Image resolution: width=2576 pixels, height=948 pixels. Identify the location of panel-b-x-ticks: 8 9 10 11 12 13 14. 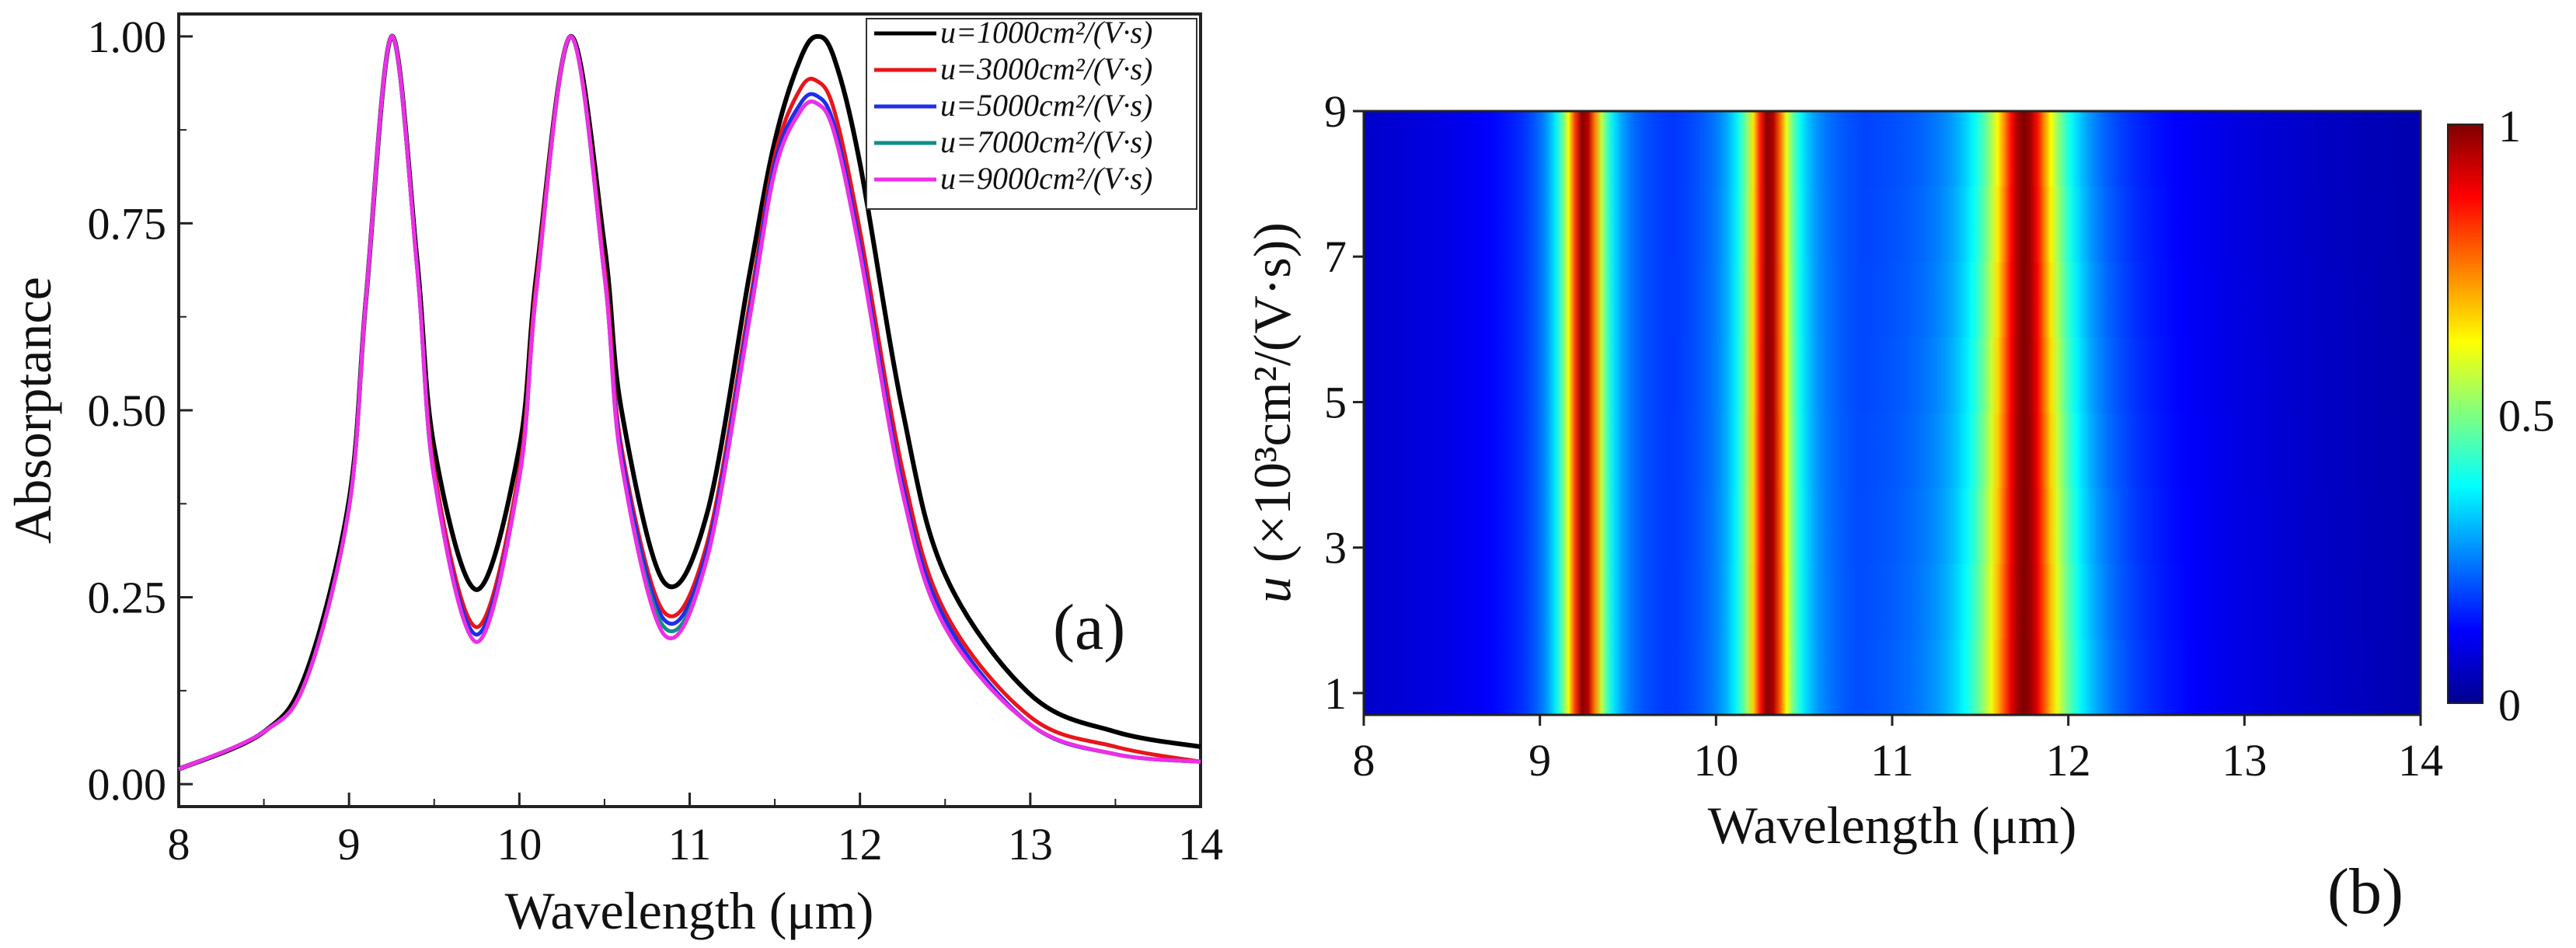
(1898, 750).